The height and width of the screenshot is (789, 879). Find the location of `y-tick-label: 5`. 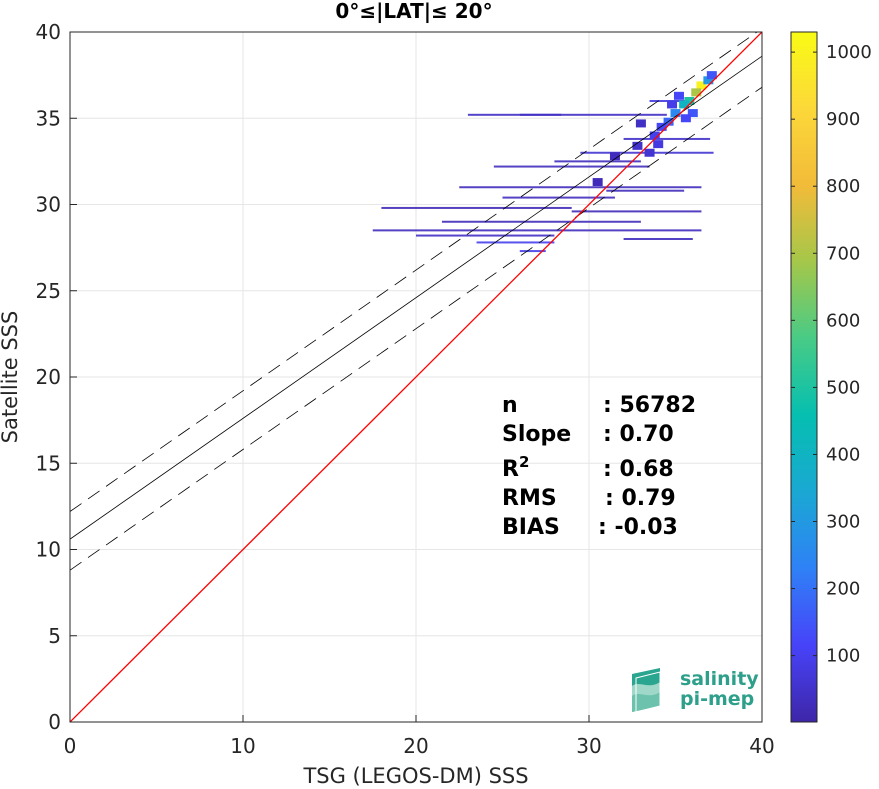

y-tick-label: 5 is located at coordinates (54, 636).